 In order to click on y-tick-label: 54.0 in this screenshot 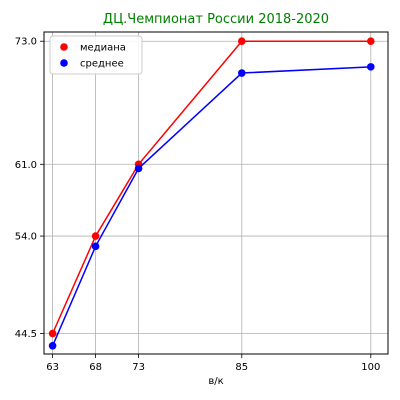, I will do `click(26, 237)`.